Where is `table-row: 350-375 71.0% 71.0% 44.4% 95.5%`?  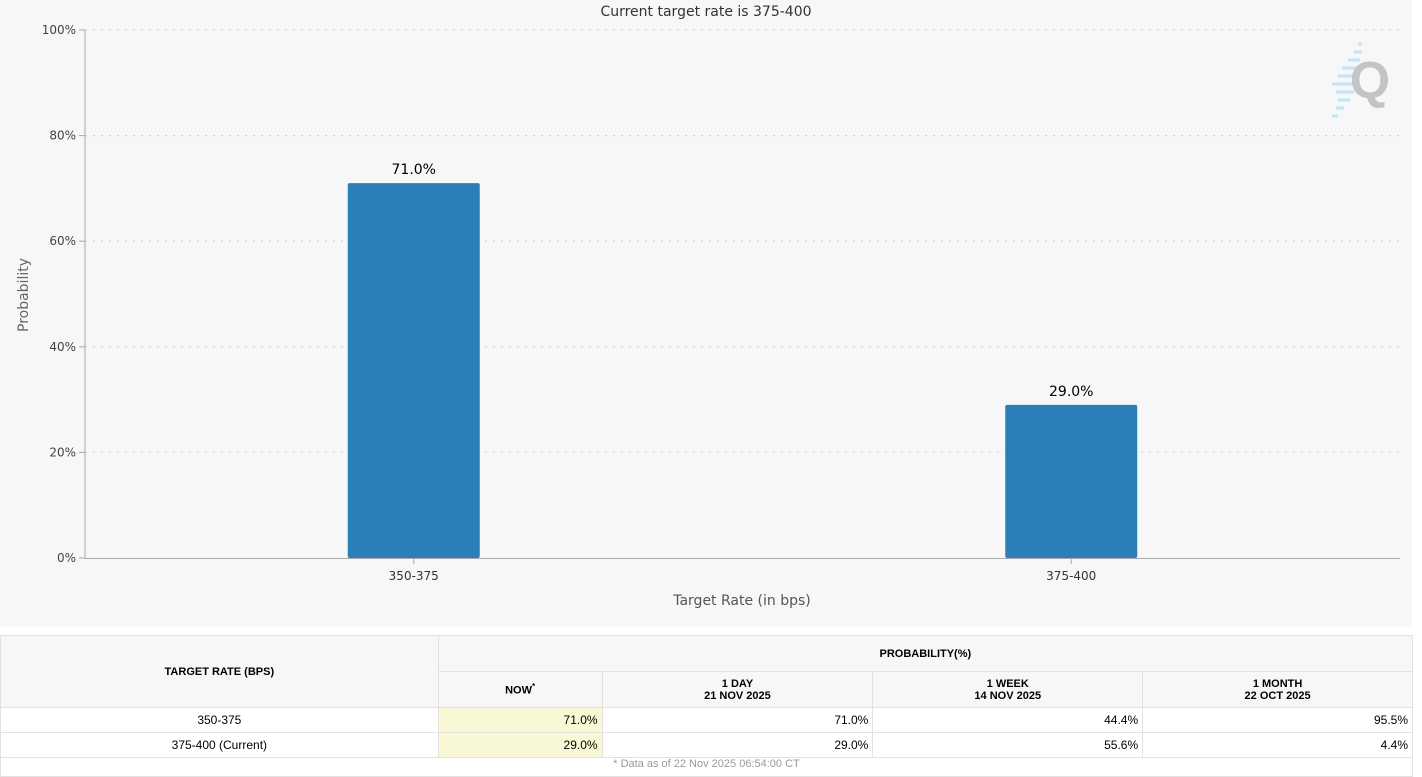
table-row: 350-375 71.0% 71.0% 44.4% 95.5% is located at coordinates (706, 720).